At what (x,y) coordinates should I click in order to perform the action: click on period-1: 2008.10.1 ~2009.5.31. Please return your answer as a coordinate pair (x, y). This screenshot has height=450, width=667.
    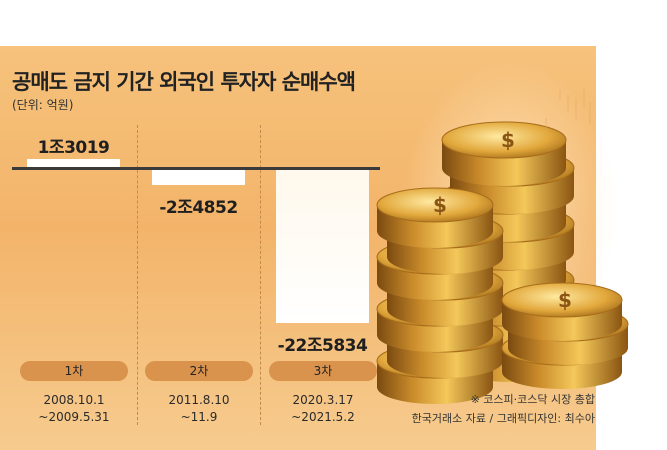
    Looking at the image, I should click on (74, 408).